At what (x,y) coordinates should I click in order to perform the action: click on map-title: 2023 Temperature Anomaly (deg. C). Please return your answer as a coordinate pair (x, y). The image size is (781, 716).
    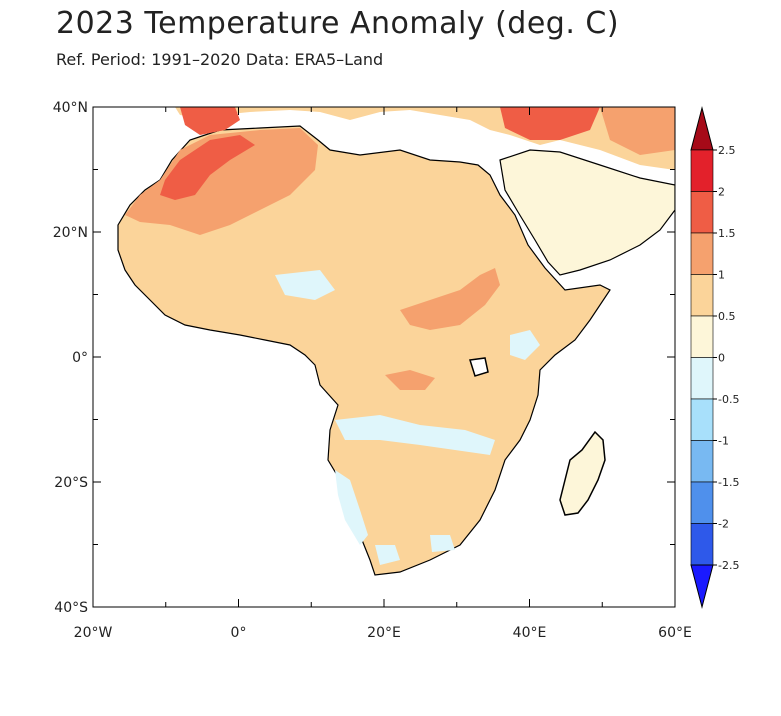
    Looking at the image, I should click on (338, 23).